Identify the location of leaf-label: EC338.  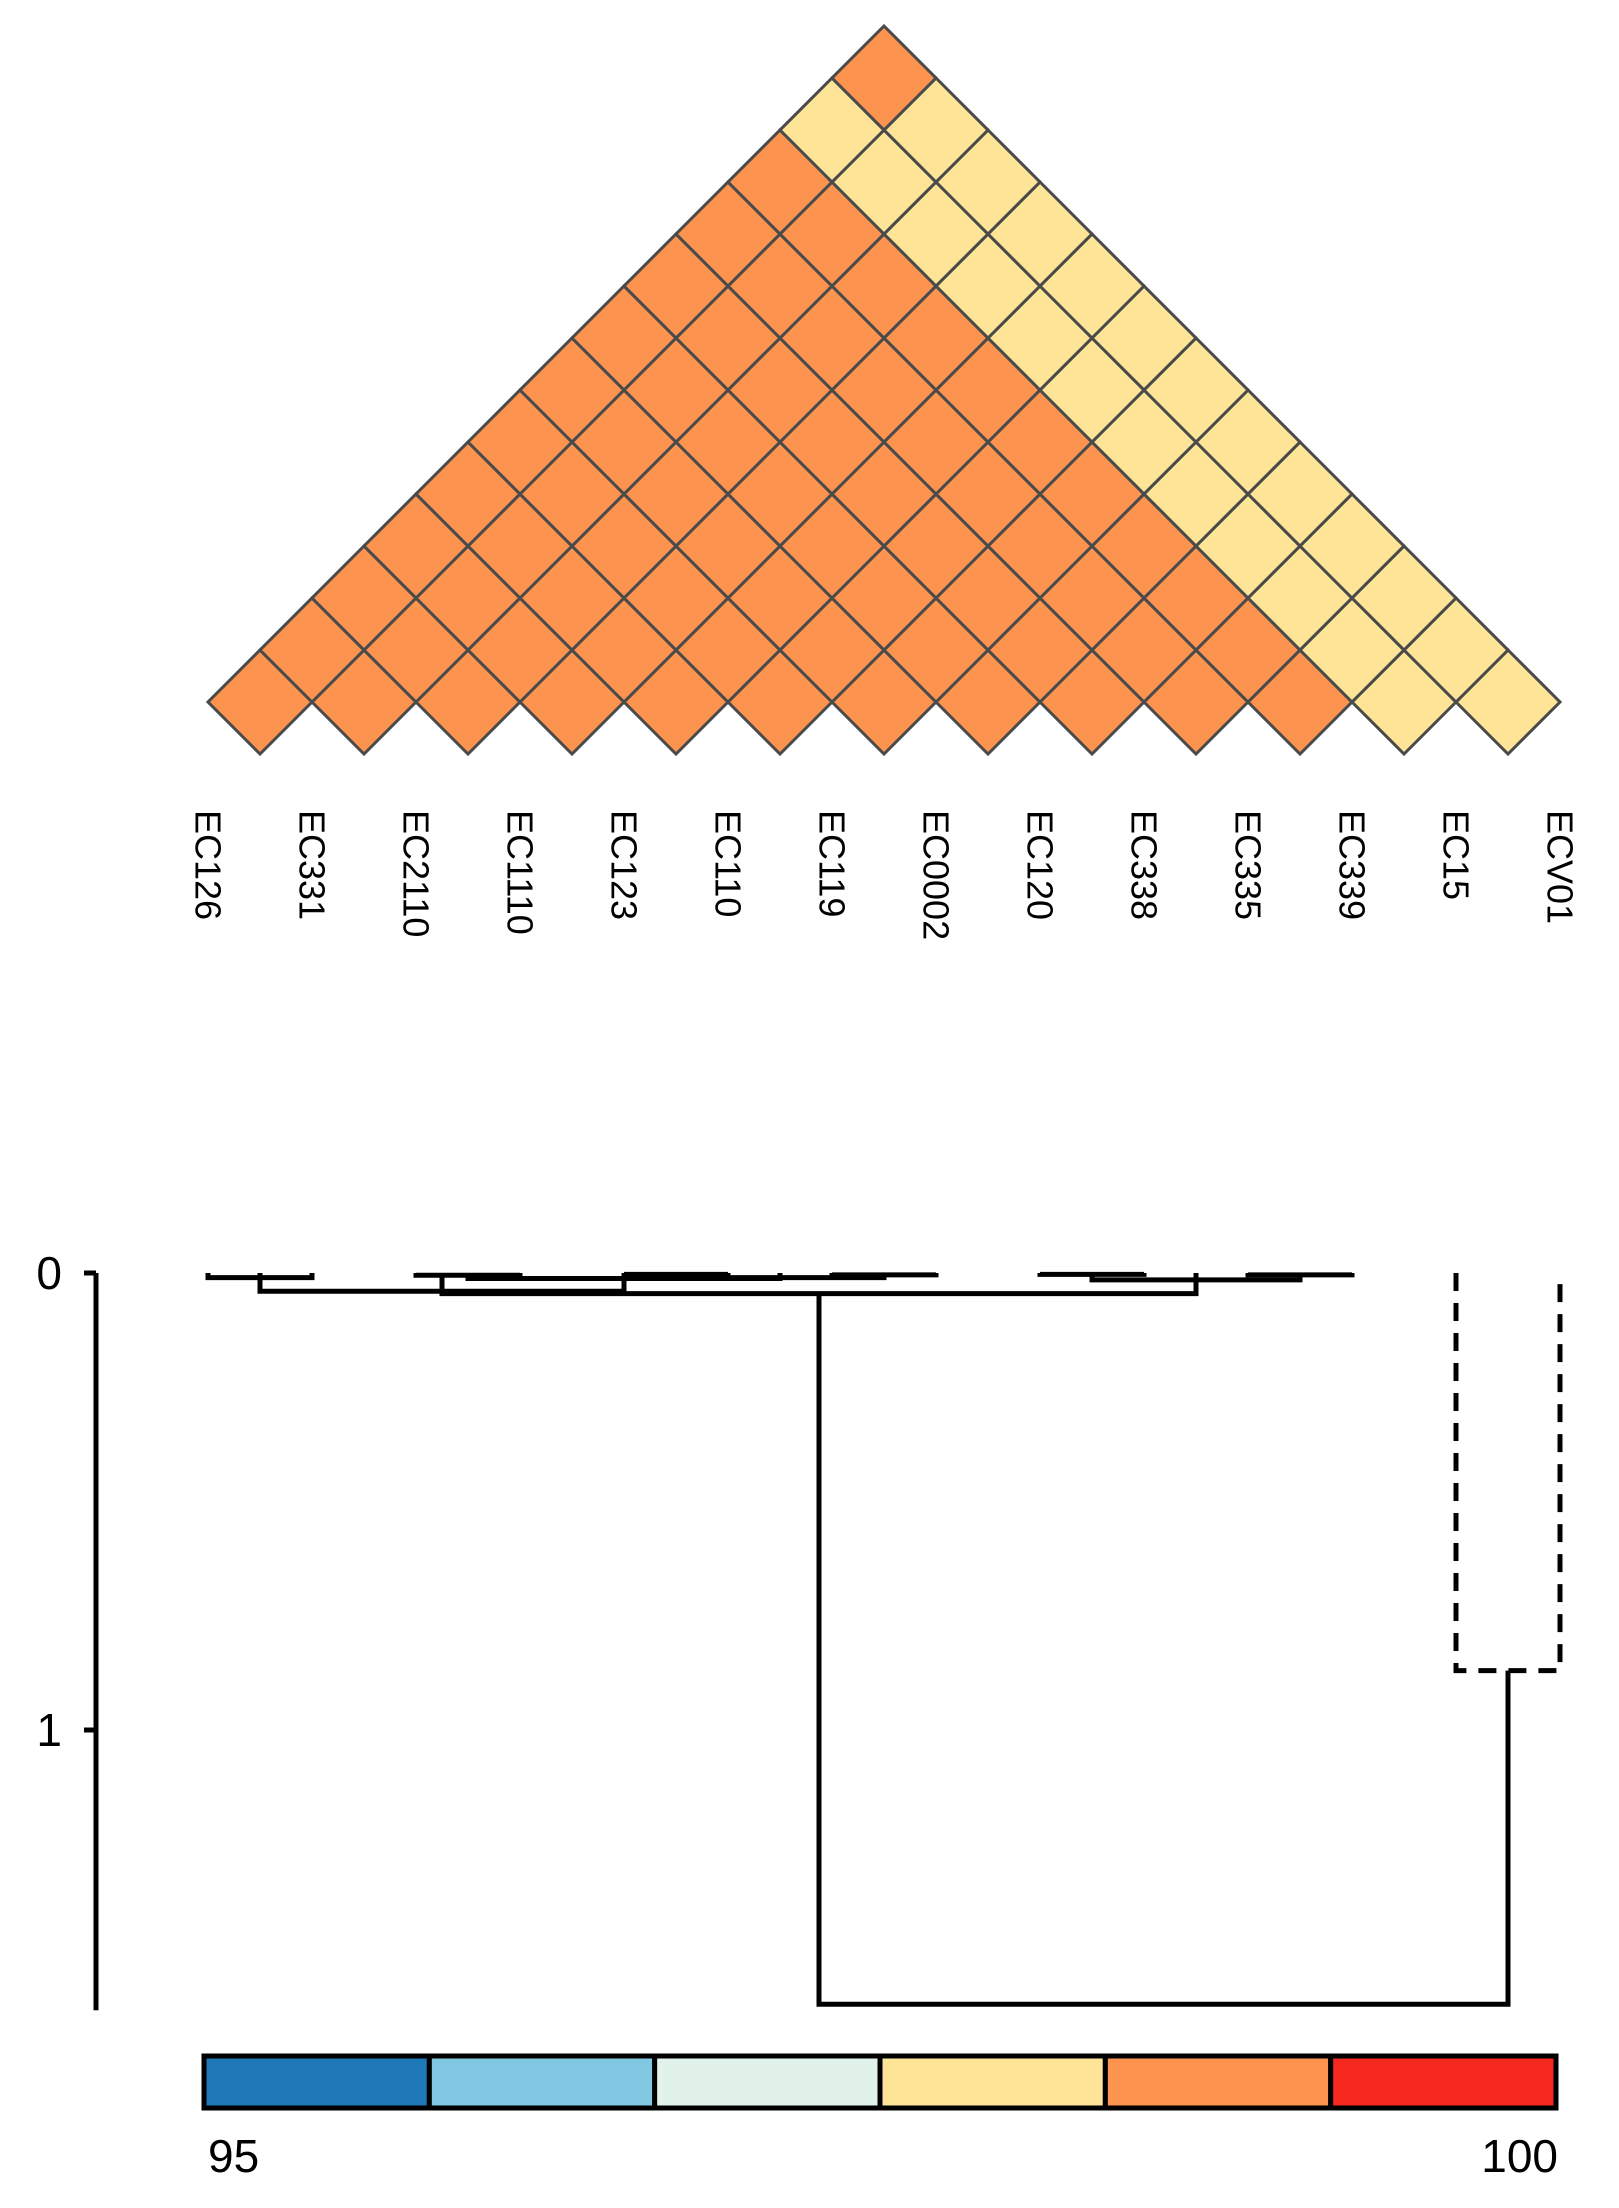
(1144, 865).